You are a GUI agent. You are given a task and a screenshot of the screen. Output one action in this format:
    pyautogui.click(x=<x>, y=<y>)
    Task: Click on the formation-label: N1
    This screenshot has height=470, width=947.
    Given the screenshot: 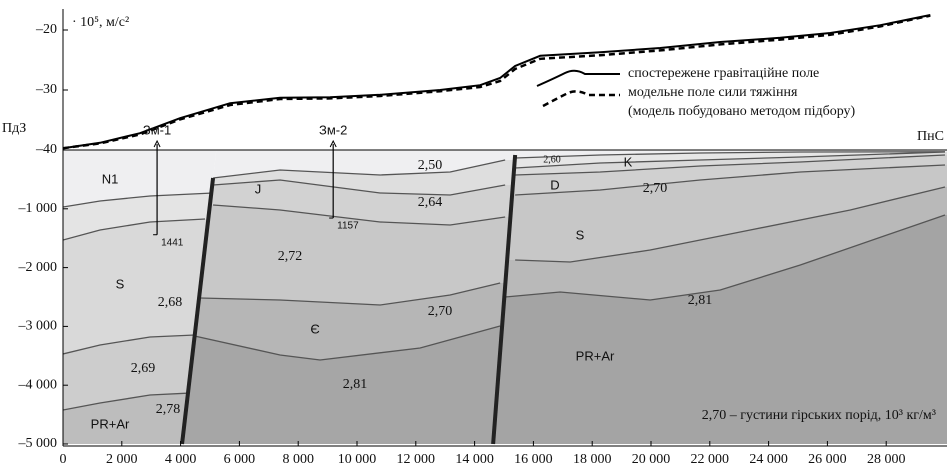 What is the action you would take?
    pyautogui.click(x=110, y=178)
    